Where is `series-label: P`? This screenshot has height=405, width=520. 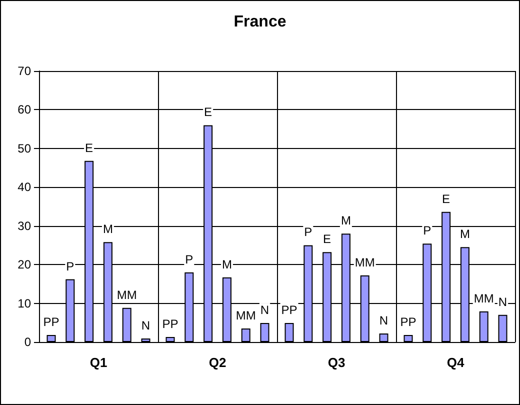 series-label: P is located at coordinates (70, 266).